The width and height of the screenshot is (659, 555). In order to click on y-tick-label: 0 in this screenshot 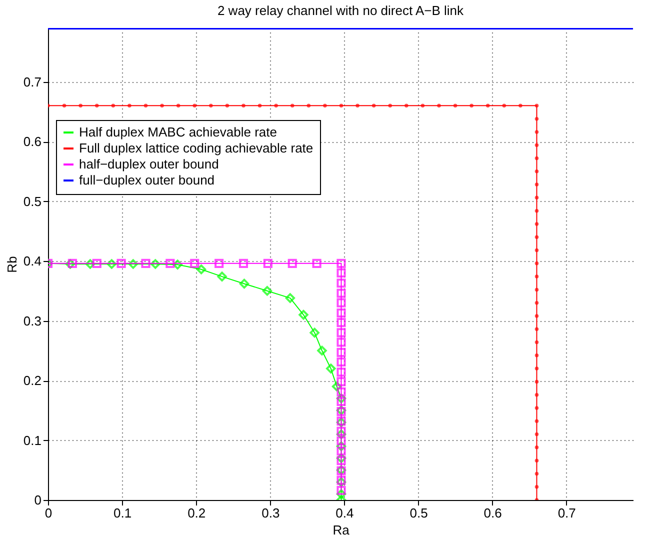, I will do `click(38, 500)`.